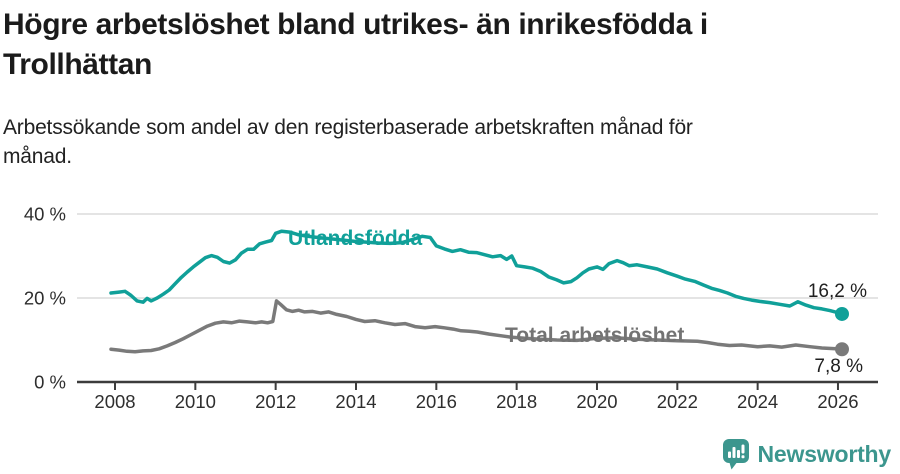 The image size is (900, 474). What do you see at coordinates (275, 401) in the screenshot?
I see `x-tick-label: 2012` at bounding box center [275, 401].